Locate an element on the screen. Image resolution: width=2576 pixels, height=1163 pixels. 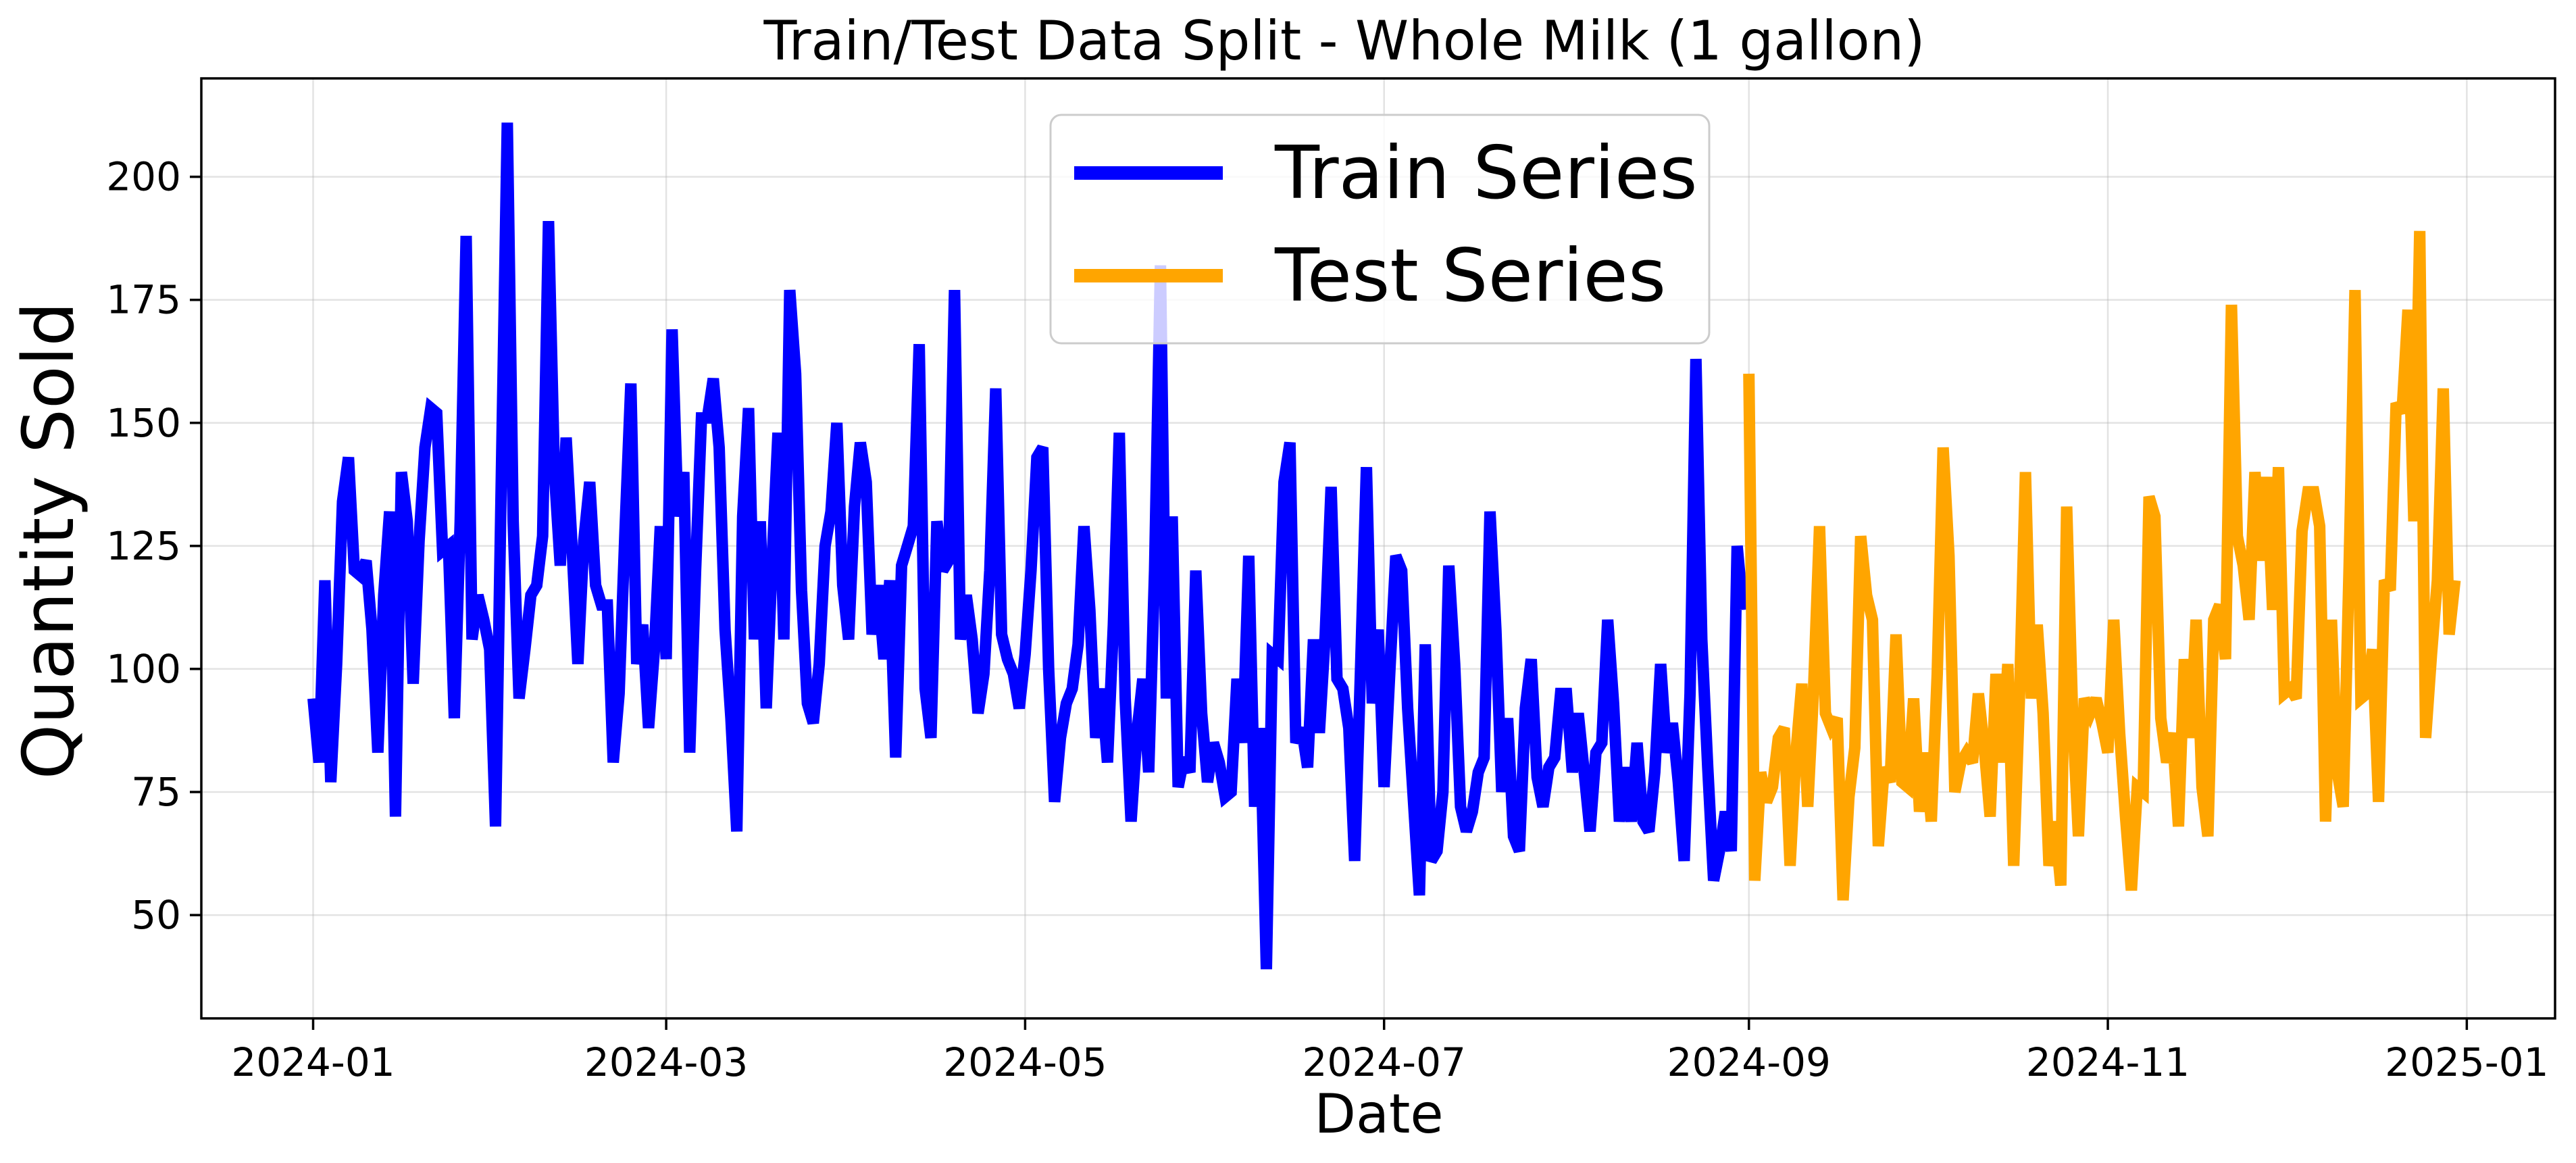
y-tick-label: 175 is located at coordinates (143, 300).